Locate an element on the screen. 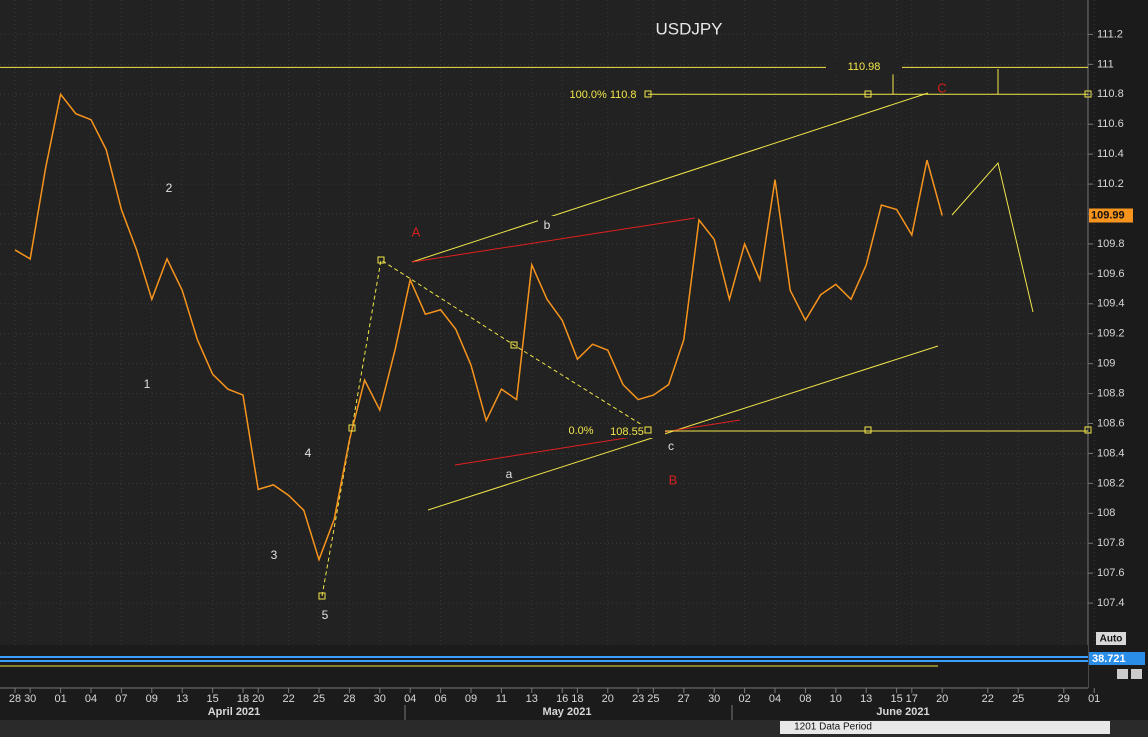 This screenshot has width=1148, height=737. wave-label: b is located at coordinates (547, 225).